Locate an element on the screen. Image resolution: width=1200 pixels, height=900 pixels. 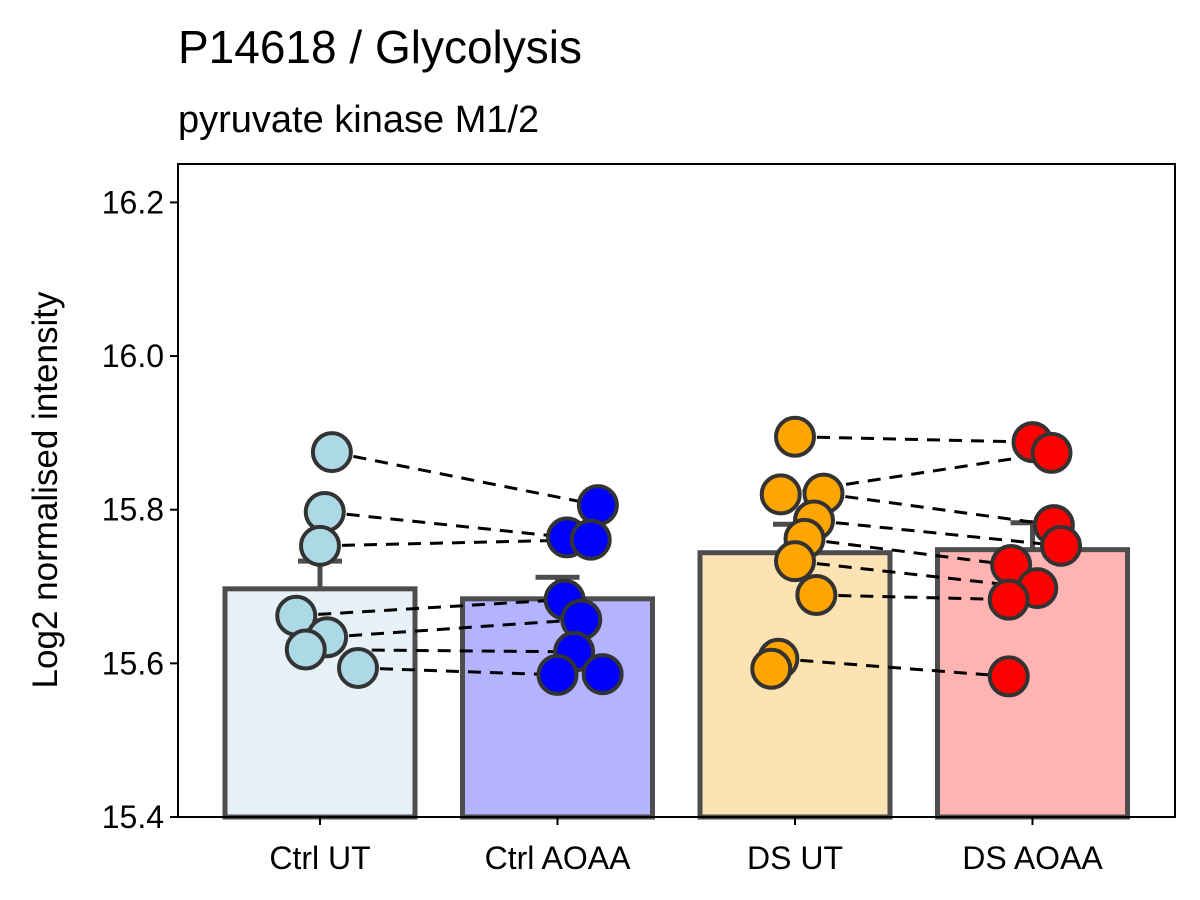
y-axis-label: Log2 normalised intensity is located at coordinates (45, 489).